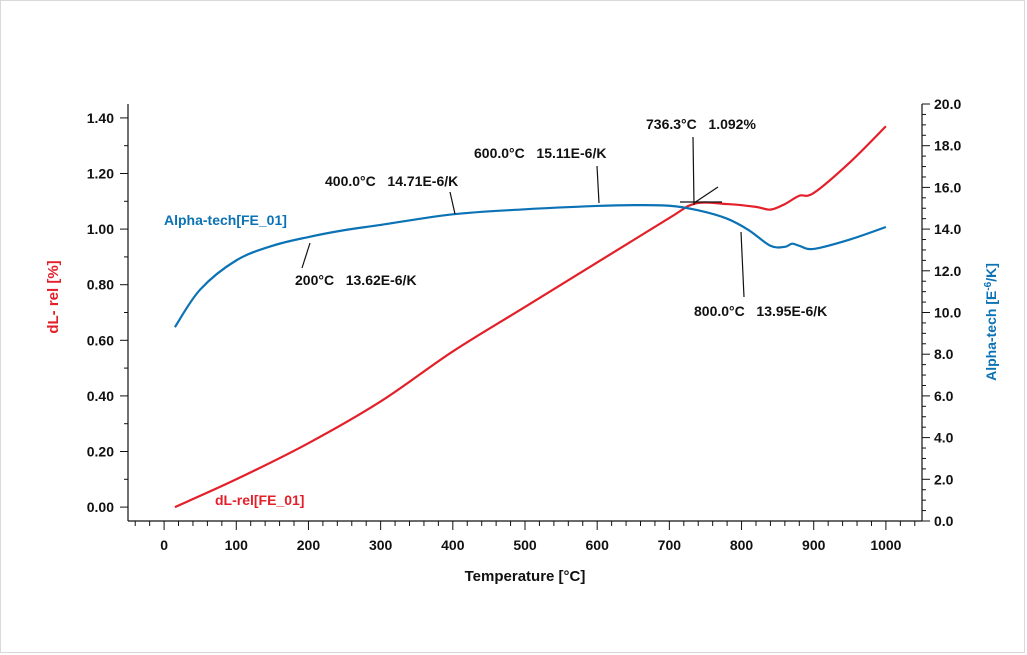  I want to click on y-right-tick-label: 14.0, so click(947, 229).